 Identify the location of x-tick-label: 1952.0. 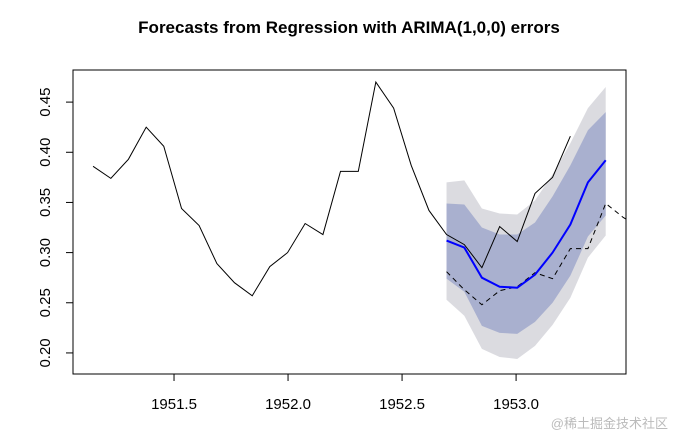
(288, 404).